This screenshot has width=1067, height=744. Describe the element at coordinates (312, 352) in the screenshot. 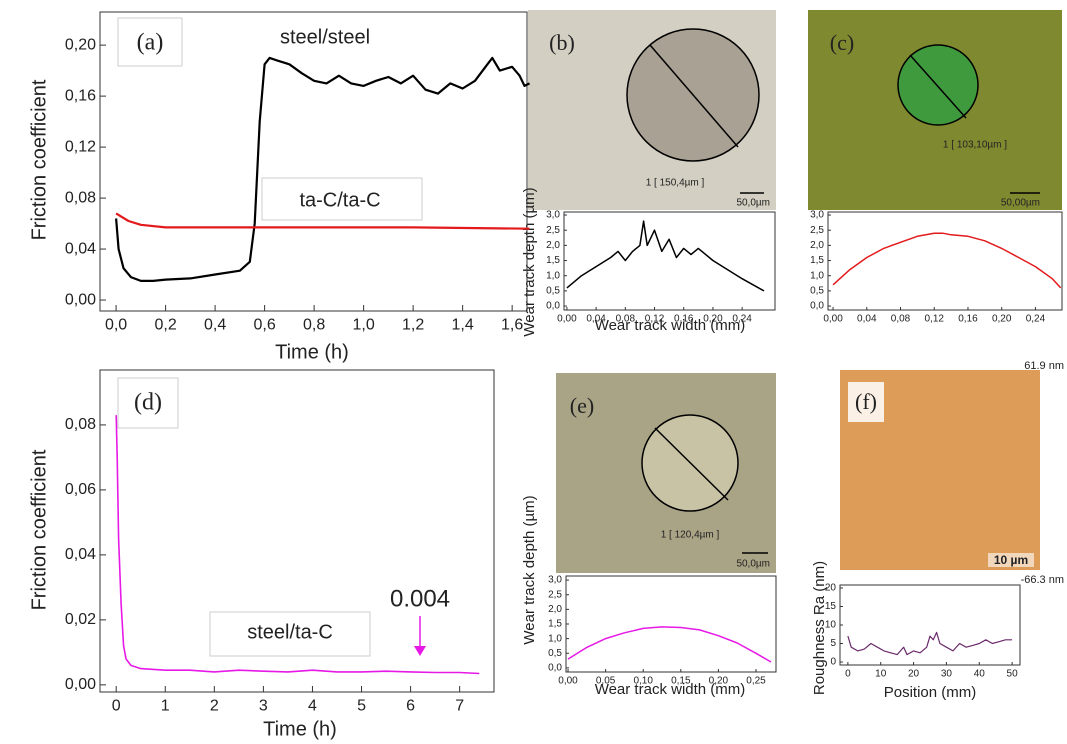

I see `x-axis-title: Time (h)` at that location.